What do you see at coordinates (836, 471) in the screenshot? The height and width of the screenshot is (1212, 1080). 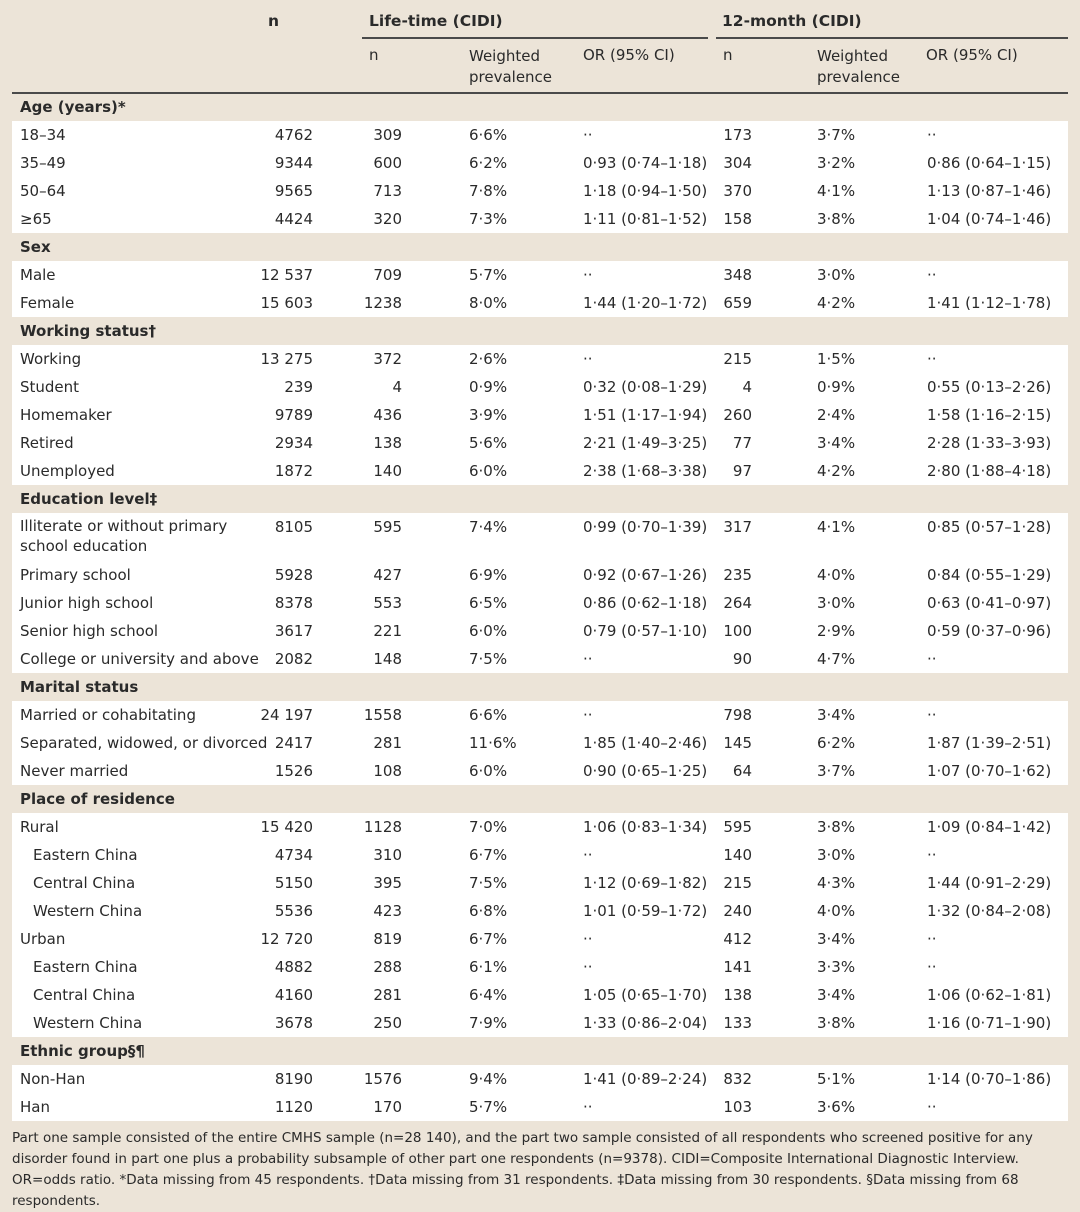 I see `cell-12-month-prevalence: 4·2%` at bounding box center [836, 471].